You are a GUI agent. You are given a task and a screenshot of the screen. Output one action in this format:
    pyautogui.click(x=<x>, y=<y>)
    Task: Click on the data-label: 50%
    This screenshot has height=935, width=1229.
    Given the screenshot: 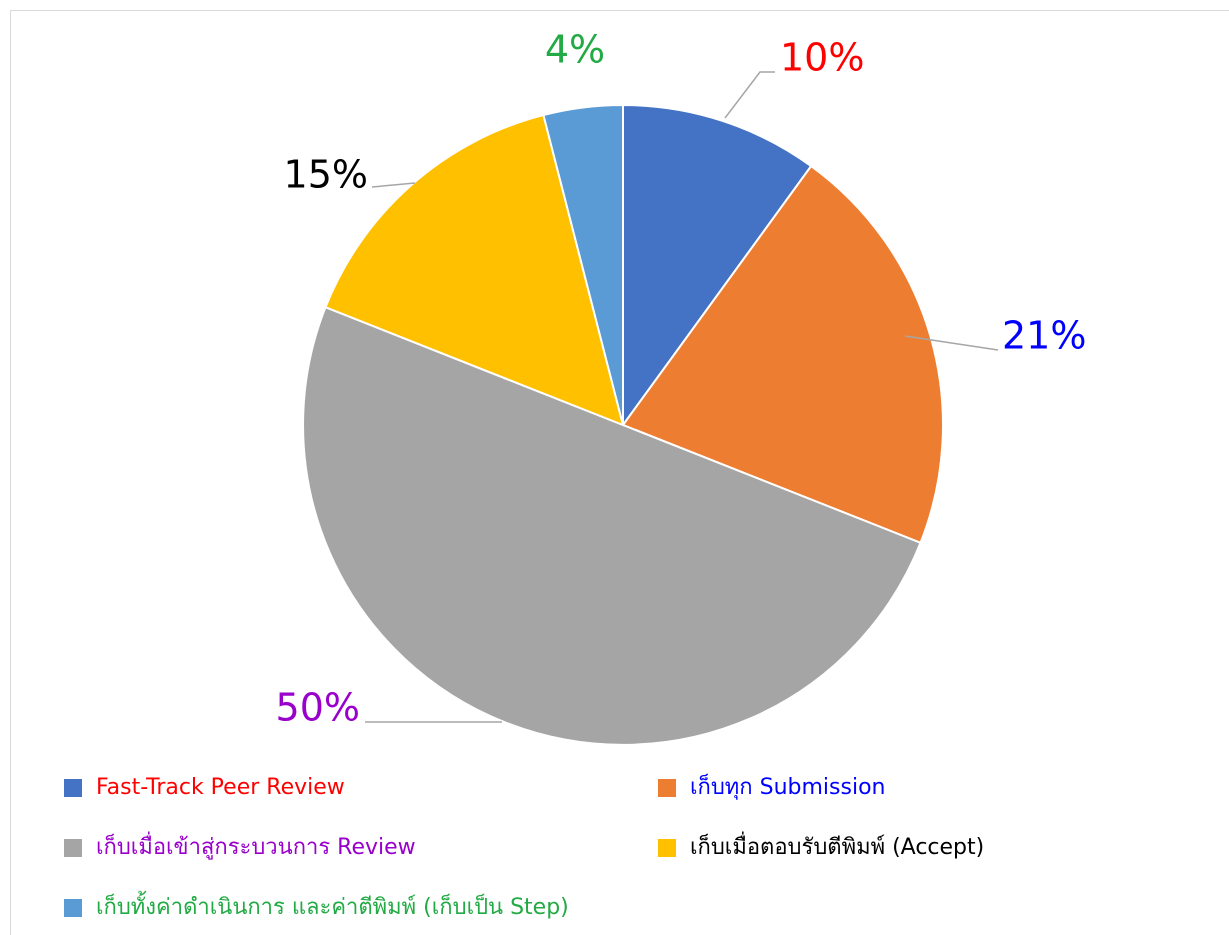 What is the action you would take?
    pyautogui.click(x=318, y=708)
    